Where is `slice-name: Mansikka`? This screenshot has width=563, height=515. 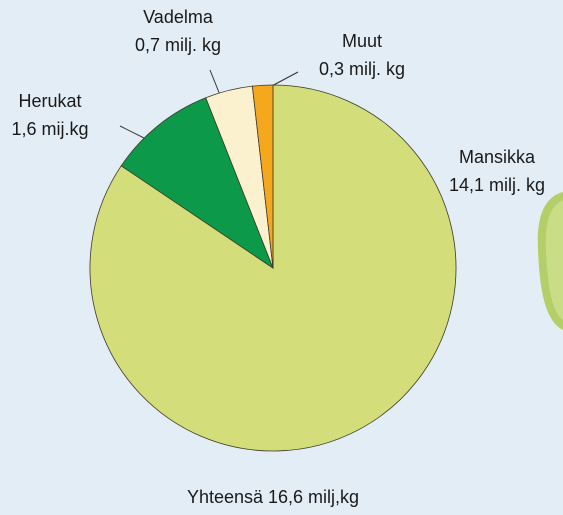 slice-name: Mansikka is located at coordinates (497, 157).